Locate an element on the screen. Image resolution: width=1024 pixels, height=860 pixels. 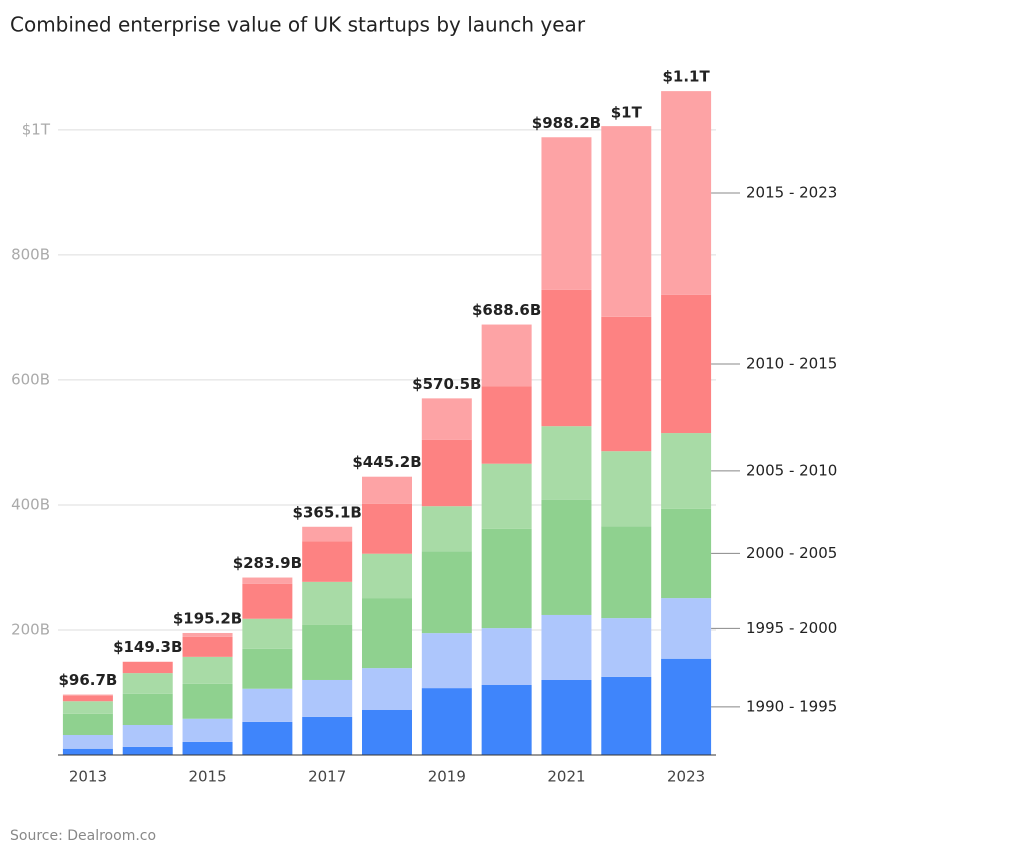
y-tick-label: 800B is located at coordinates (30, 254).